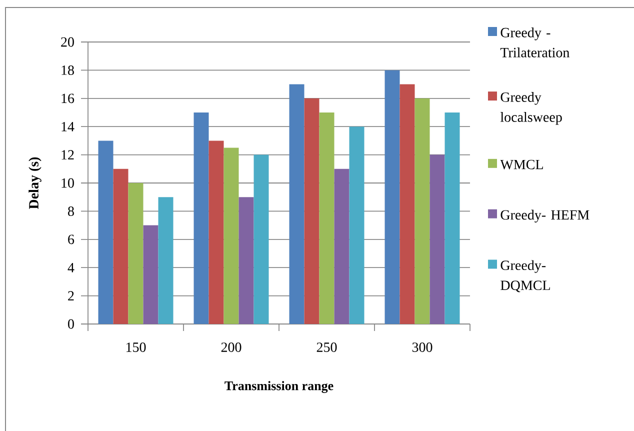 Image resolution: width=634 pixels, height=431 pixels. I want to click on y-axis-title: Delay (s), so click(35, 183).